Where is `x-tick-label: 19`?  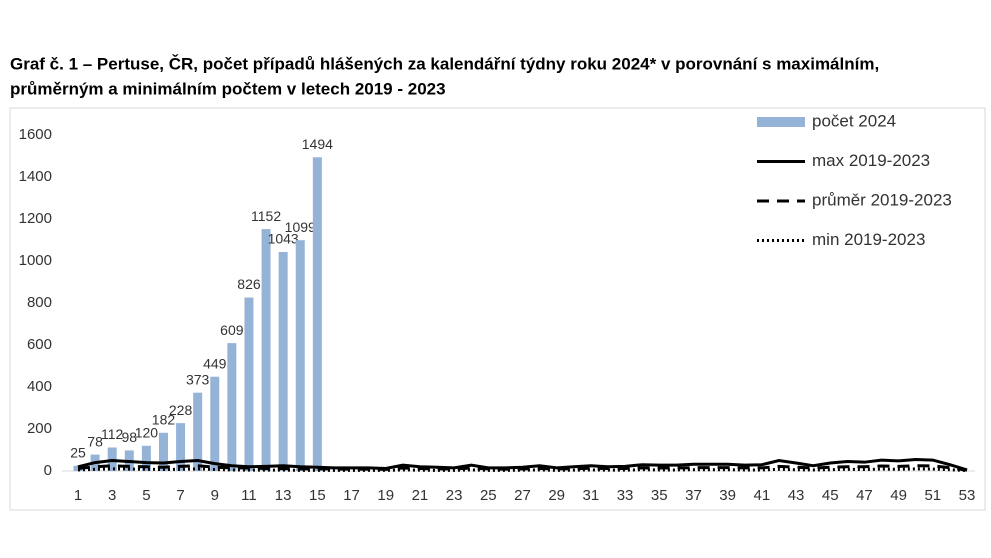 x-tick-label: 19 is located at coordinates (385, 495).